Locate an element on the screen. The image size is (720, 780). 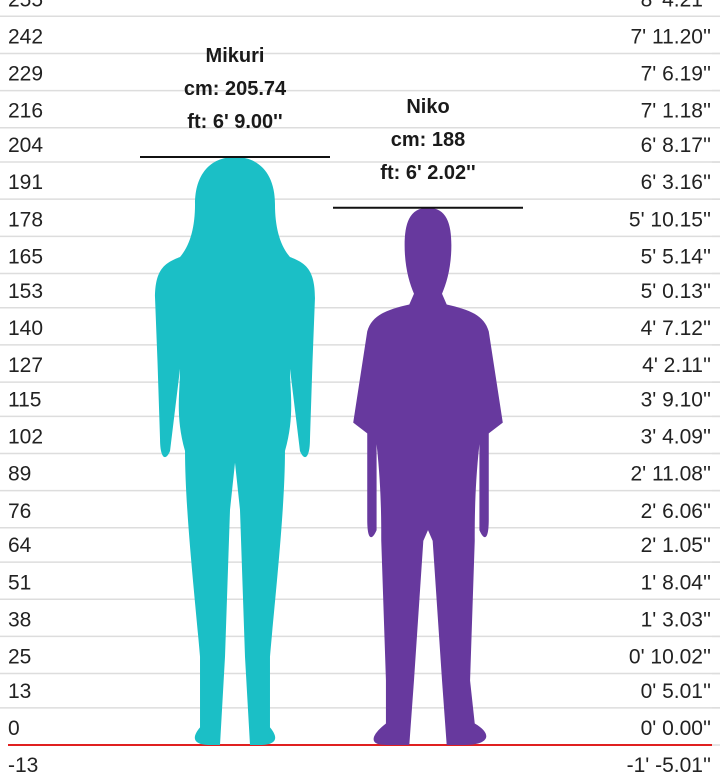
y2-tick-label: 1' 8.04'' is located at coordinates (676, 582).